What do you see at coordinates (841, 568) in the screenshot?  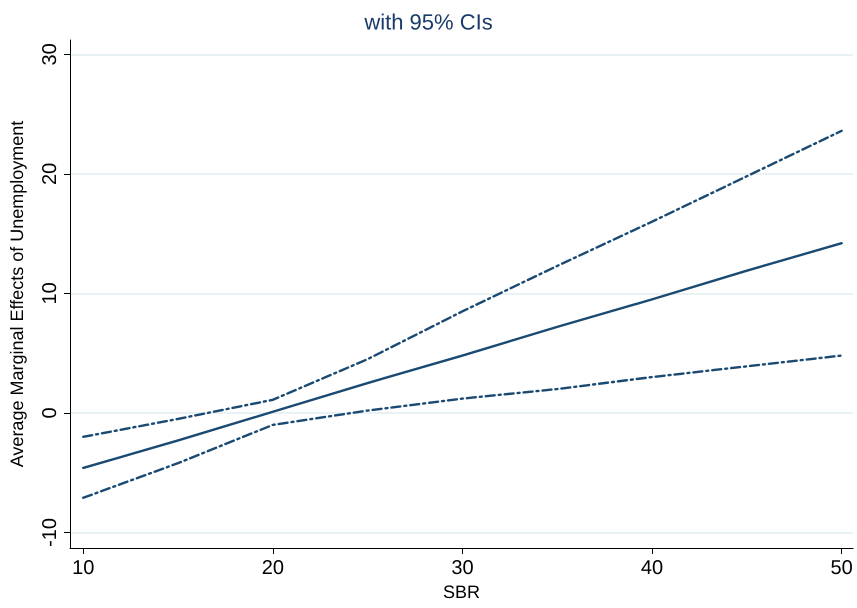 I see `x-tick-label: 50` at bounding box center [841, 568].